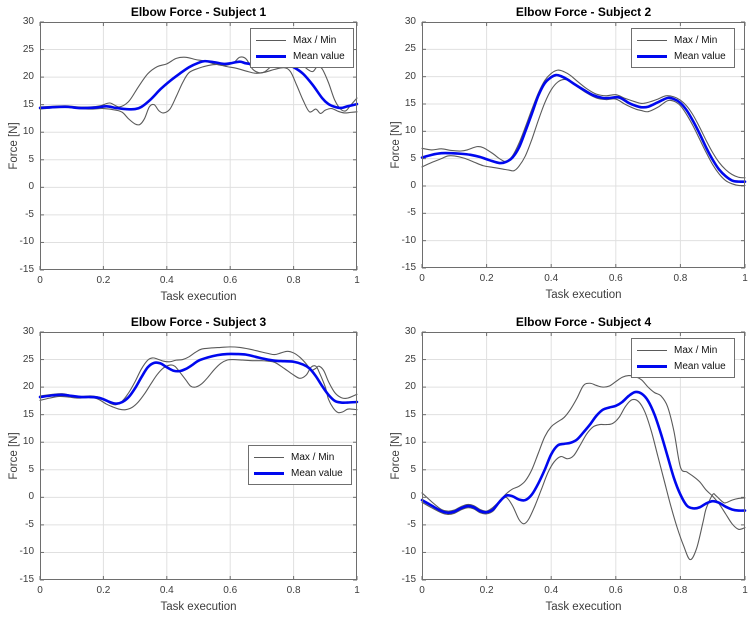 The width and height of the screenshot is (751, 621). What do you see at coordinates (583, 322) in the screenshot?
I see `plot-title: Elbow Force - Subject 4` at bounding box center [583, 322].